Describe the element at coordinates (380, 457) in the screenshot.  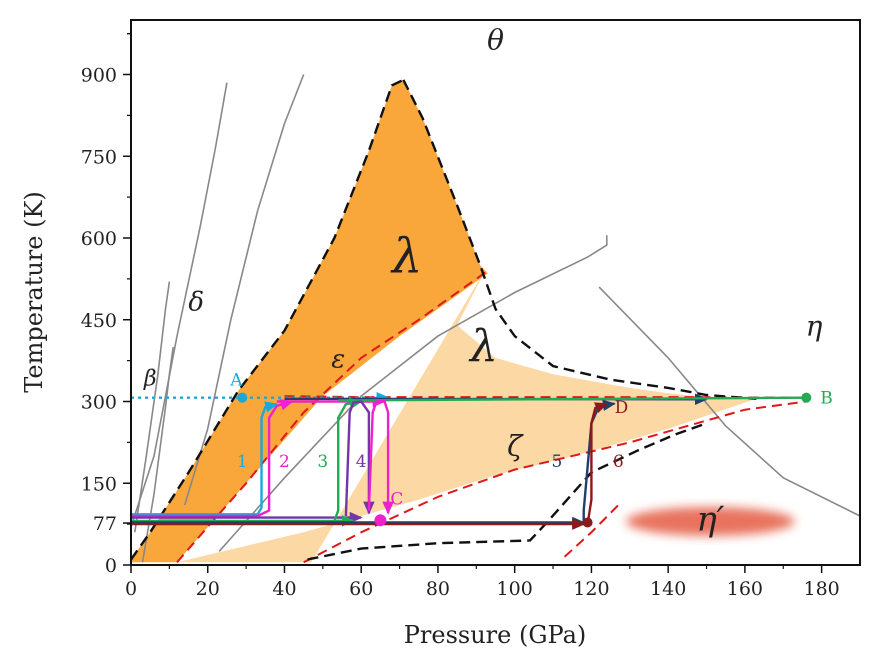
I see `path-c-magenta` at that location.